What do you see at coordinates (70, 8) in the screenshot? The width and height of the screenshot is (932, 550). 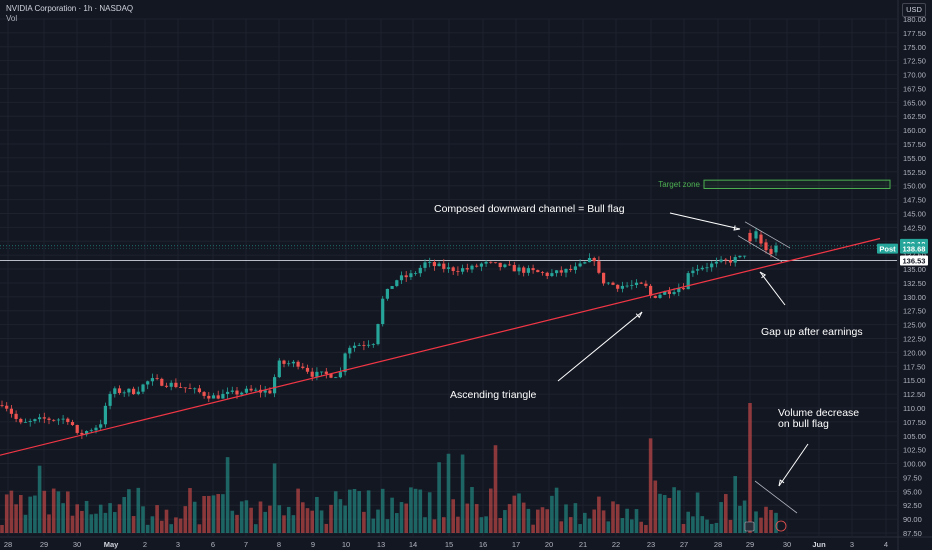 I see `symbol-title: NVIDIA Corporation · 1h · NASDAQ` at bounding box center [70, 8].